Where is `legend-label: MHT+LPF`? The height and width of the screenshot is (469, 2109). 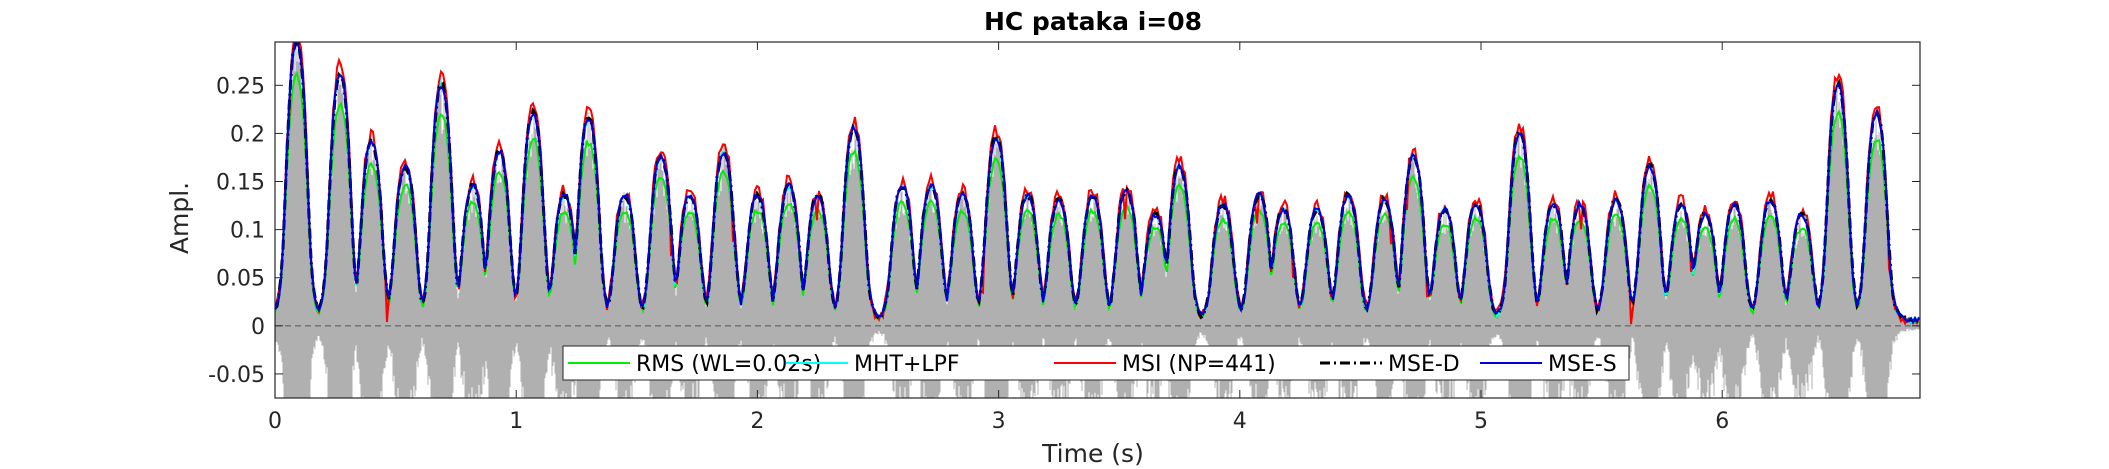
legend-label: MHT+LPF is located at coordinates (907, 364).